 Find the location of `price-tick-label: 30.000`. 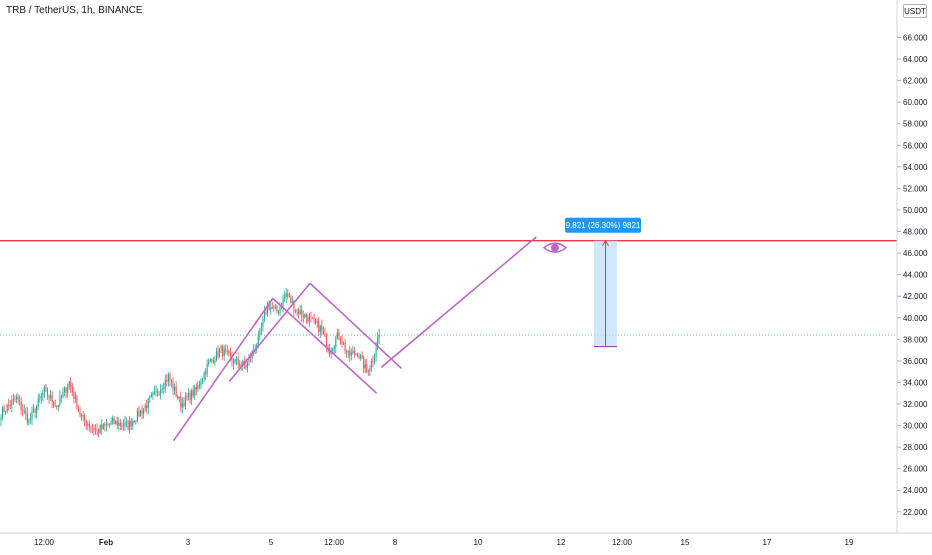

price-tick-label: 30.000 is located at coordinates (915, 426).